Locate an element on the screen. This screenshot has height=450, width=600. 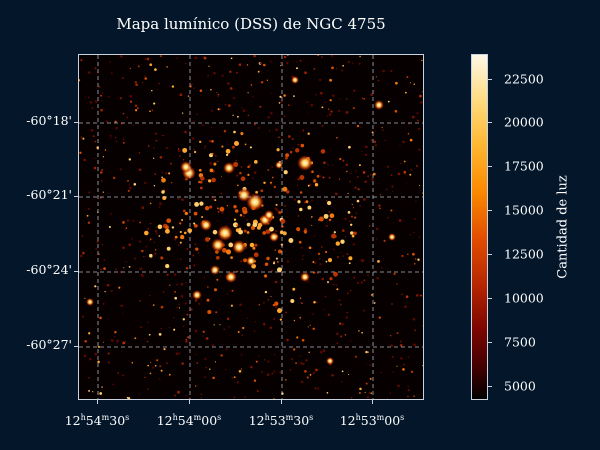
bright-star is located at coordinates (206, 225).